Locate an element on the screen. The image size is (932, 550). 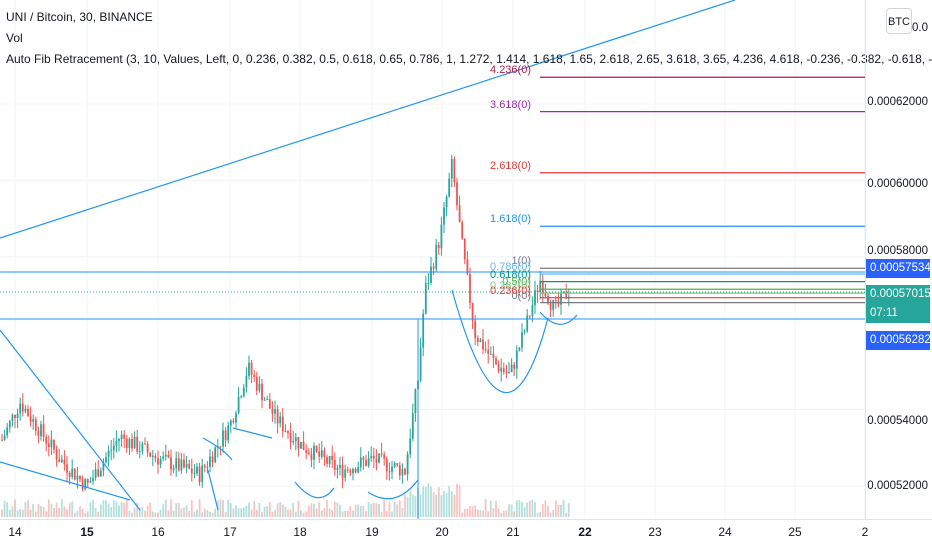
time-tick-label: 20 is located at coordinates (442, 532).